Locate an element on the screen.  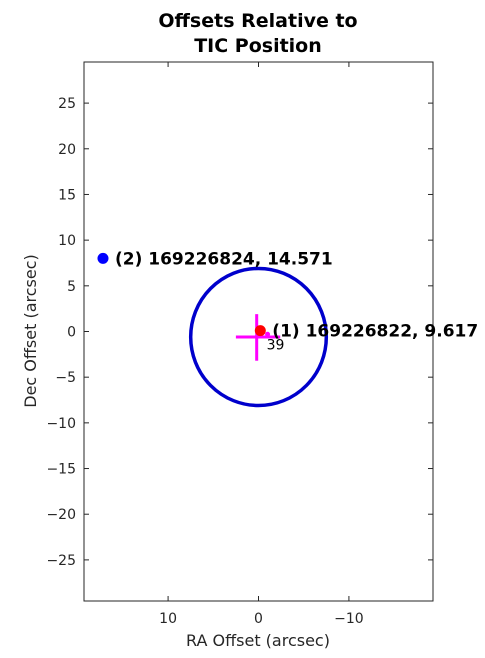
y-axis-label: Dec Offset (arcsec) is located at coordinates (30, 331).